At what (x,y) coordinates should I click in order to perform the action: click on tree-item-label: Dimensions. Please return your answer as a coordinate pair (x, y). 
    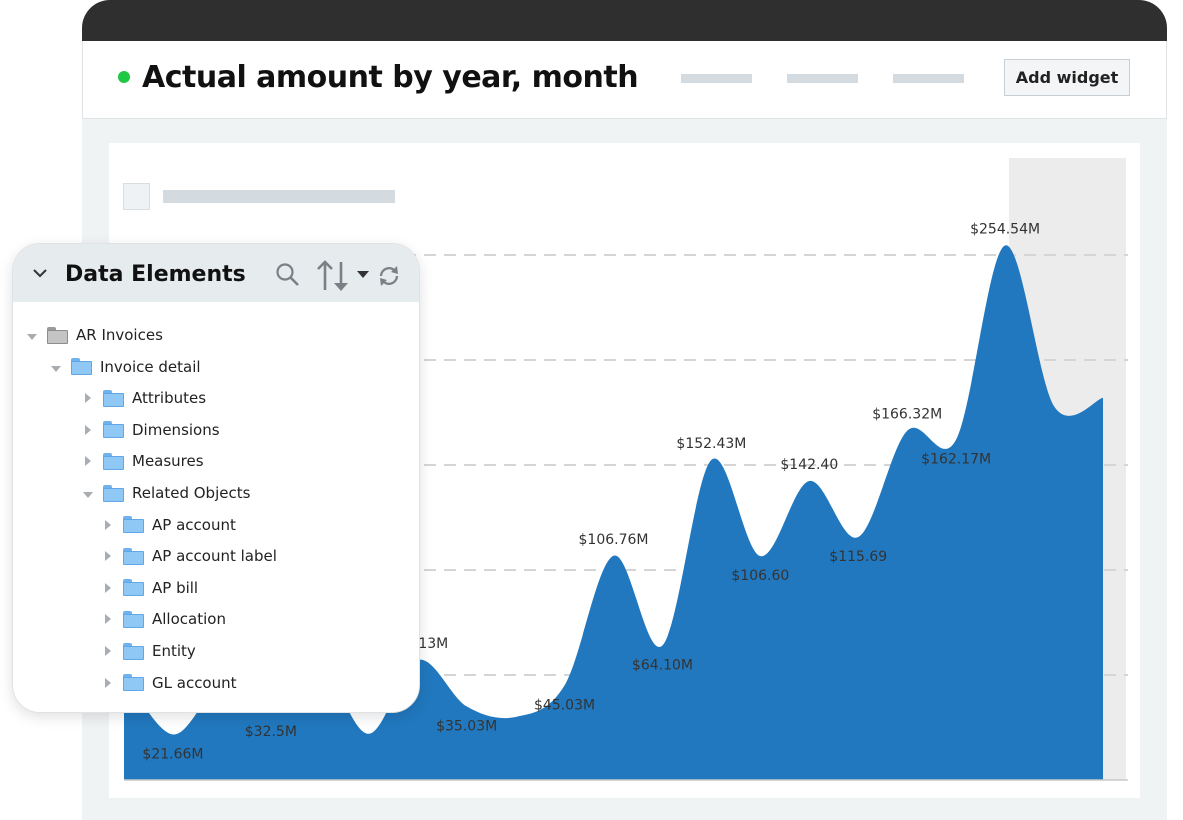
    Looking at the image, I should click on (176, 429).